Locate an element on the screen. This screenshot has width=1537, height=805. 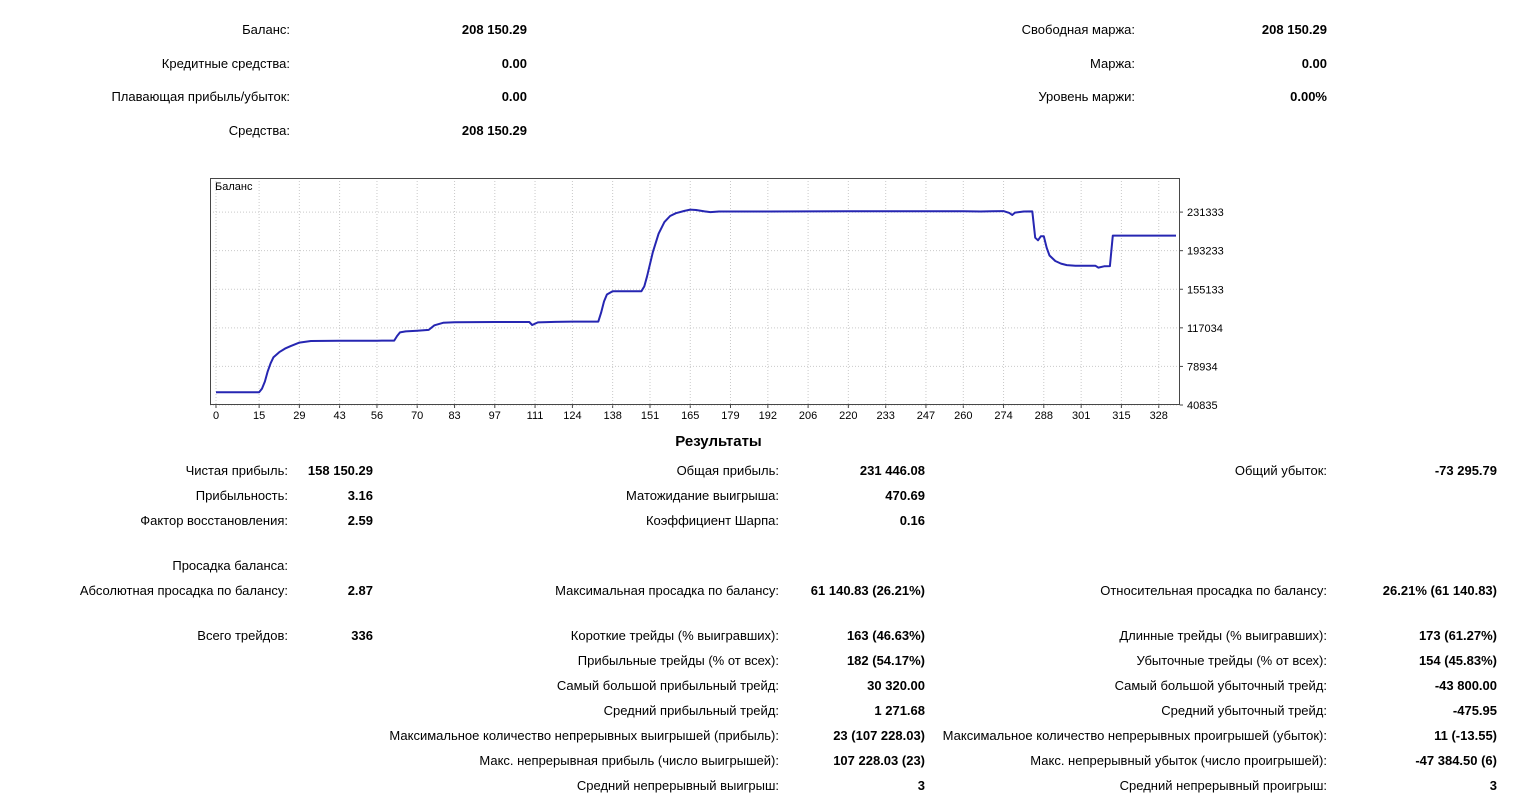
result-label: Убыточные трейды (% от всех): is located at coordinates (1231, 660).